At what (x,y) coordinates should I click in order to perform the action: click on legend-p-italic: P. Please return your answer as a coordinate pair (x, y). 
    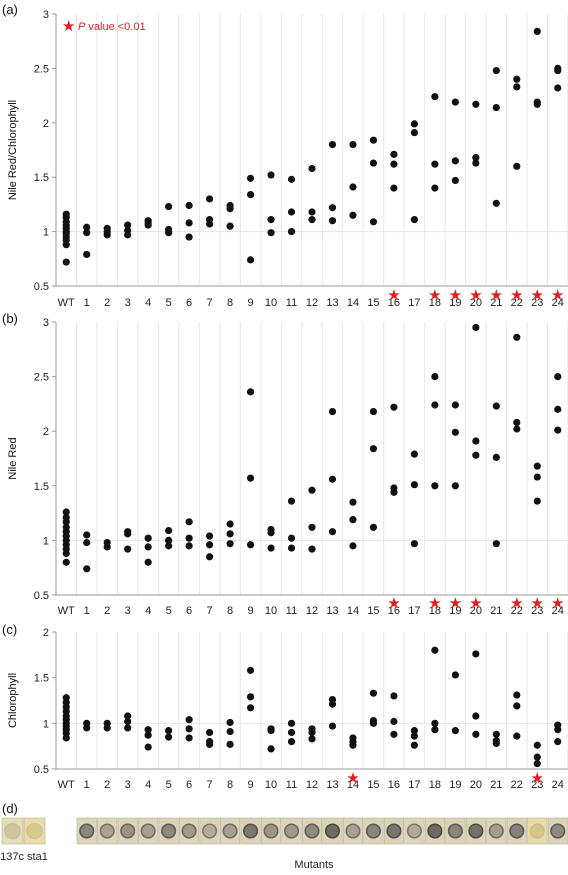
    Looking at the image, I should click on (82, 27).